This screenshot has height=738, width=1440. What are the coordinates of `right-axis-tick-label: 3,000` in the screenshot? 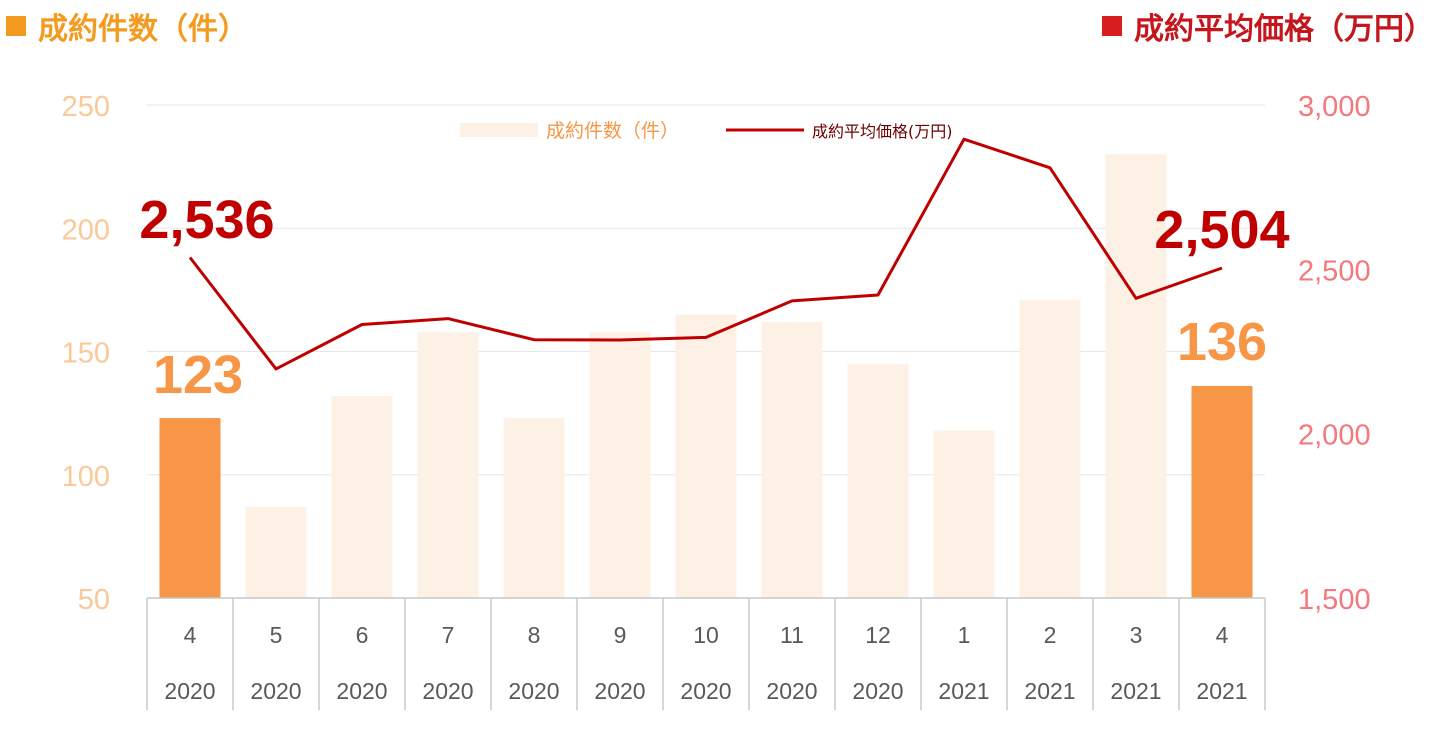 It's located at (1334, 107).